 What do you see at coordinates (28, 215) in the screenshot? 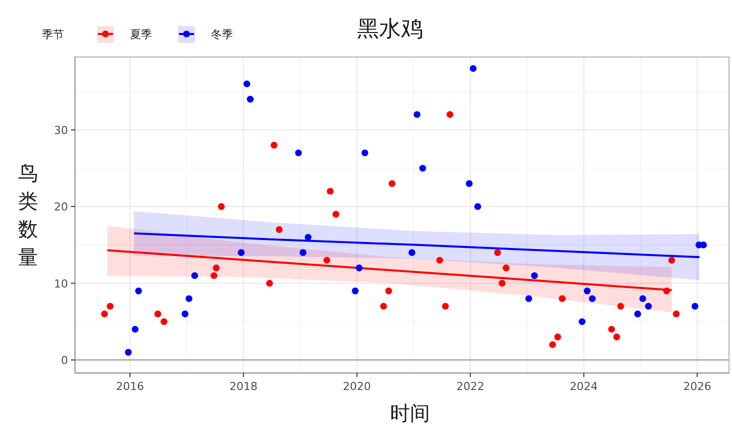
I see `y-axis-title: 鸟类数量` at bounding box center [28, 215].